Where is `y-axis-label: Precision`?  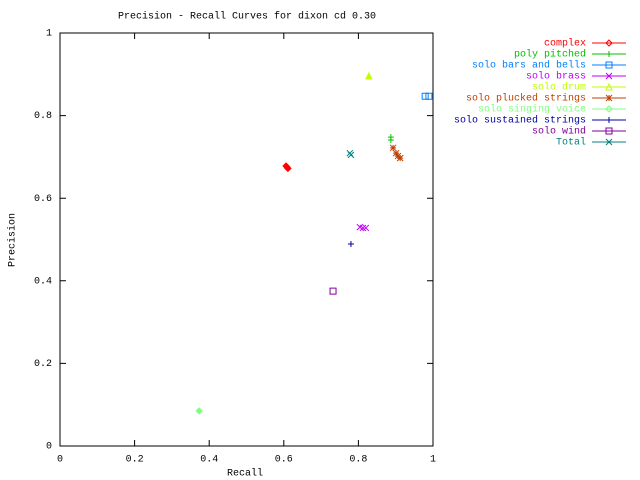 y-axis-label: Precision is located at coordinates (13, 240).